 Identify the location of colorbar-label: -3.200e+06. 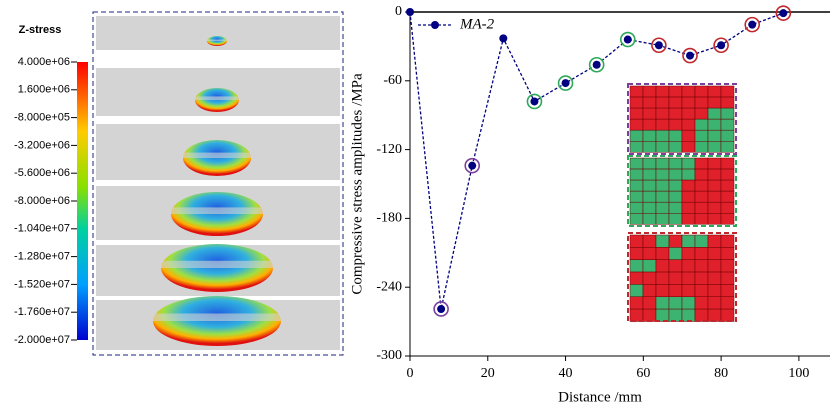
(42, 145).